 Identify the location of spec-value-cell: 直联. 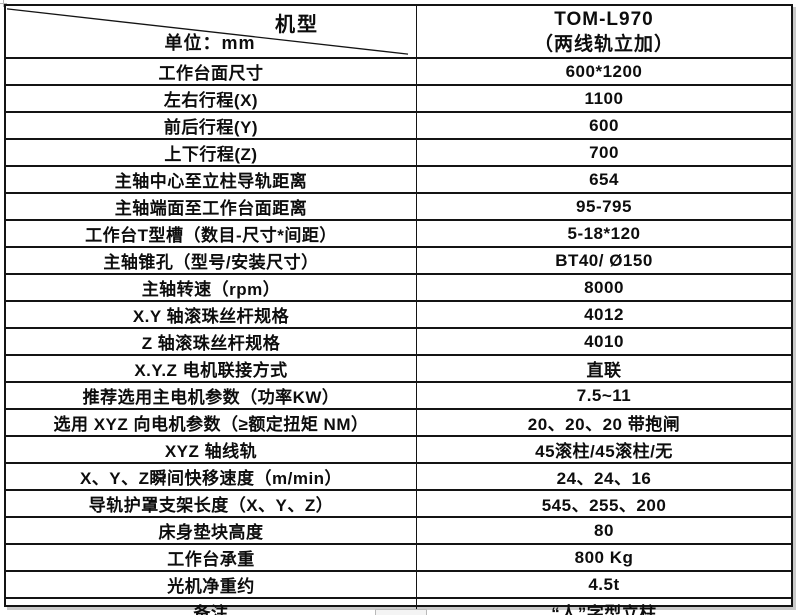
(604, 370).